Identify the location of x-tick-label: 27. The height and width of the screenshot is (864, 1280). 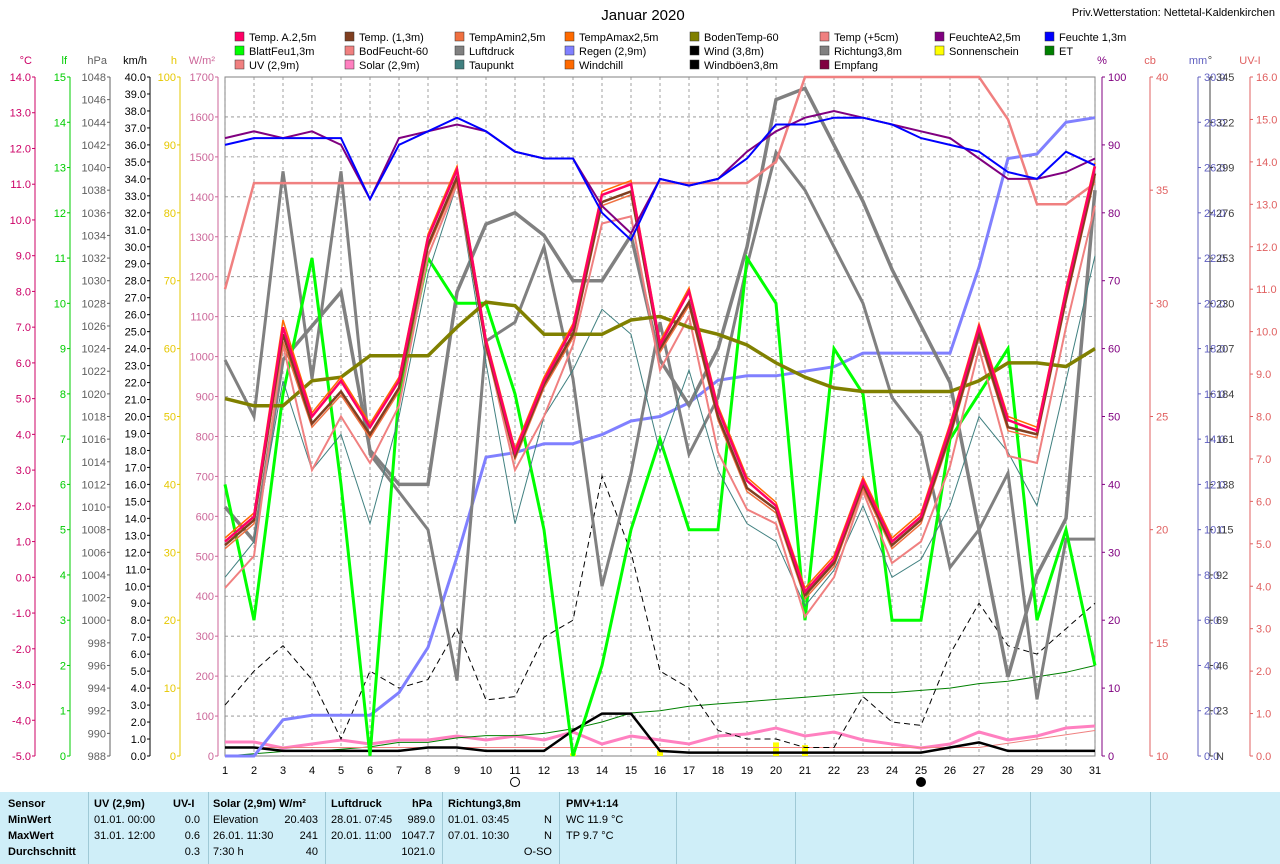
(979, 771).